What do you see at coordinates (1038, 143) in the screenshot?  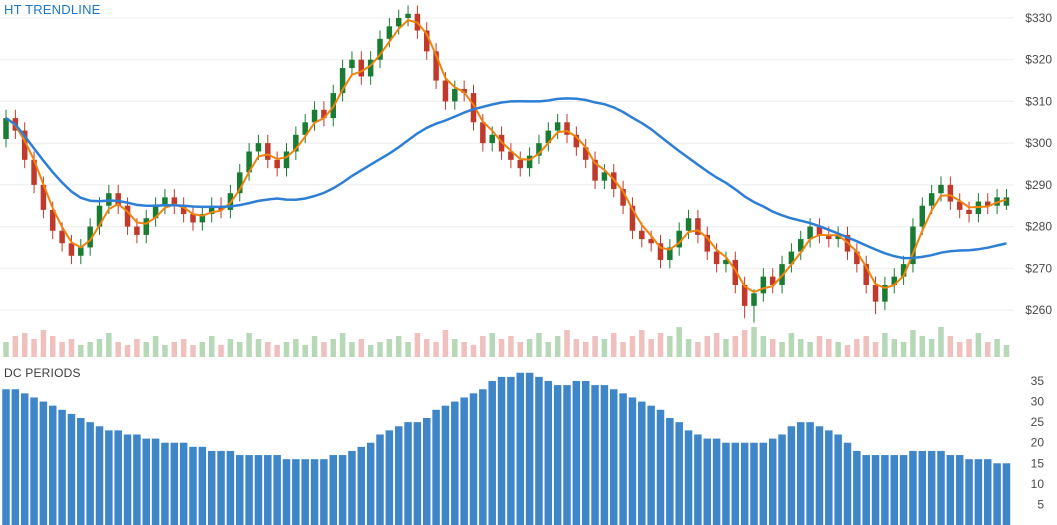 I see `svg-text: $300` at bounding box center [1038, 143].